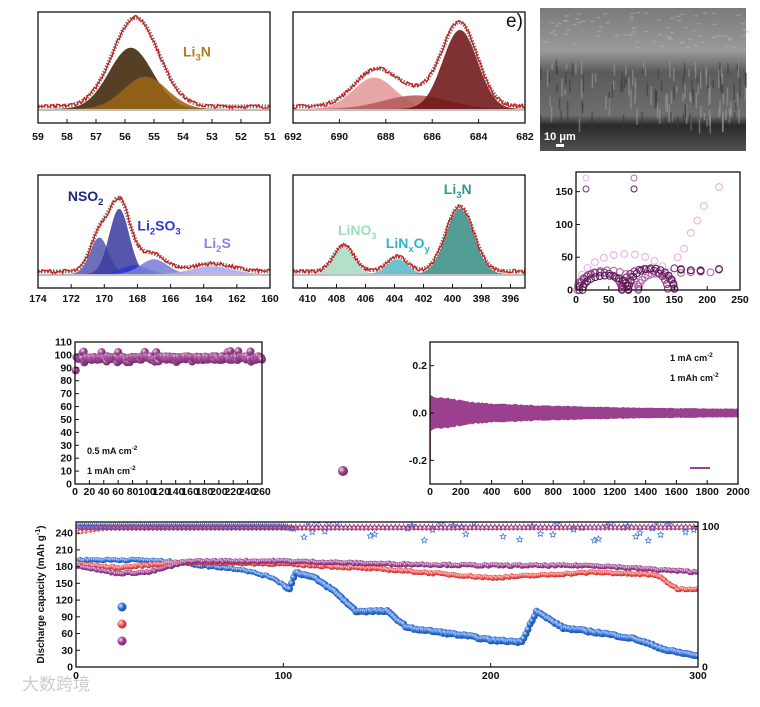 Image resolution: width=760 pixels, height=707 pixels. Describe the element at coordinates (204, 299) in the screenshot. I see `x-tick-label: 164` at that location.